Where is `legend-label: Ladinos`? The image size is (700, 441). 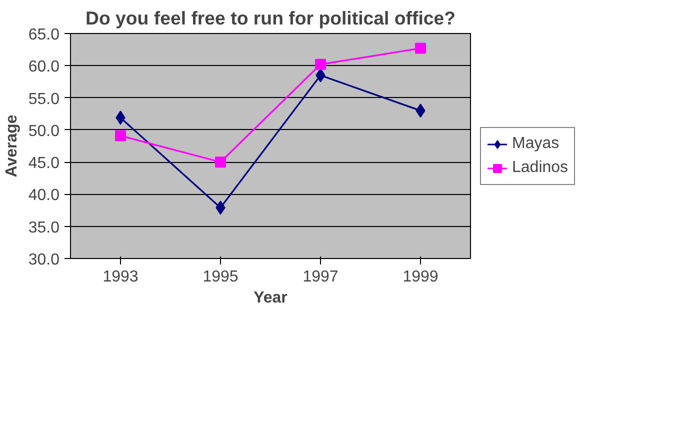 legend-label: Ladinos is located at coordinates (540, 168).